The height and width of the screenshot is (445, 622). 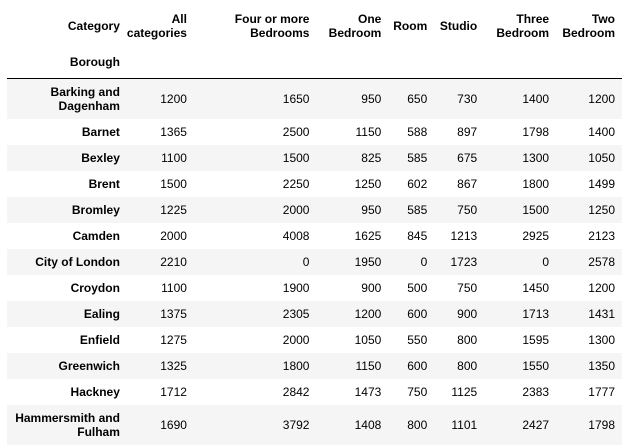 What do you see at coordinates (467, 131) in the screenshot?
I see `table-cell: 897` at bounding box center [467, 131].